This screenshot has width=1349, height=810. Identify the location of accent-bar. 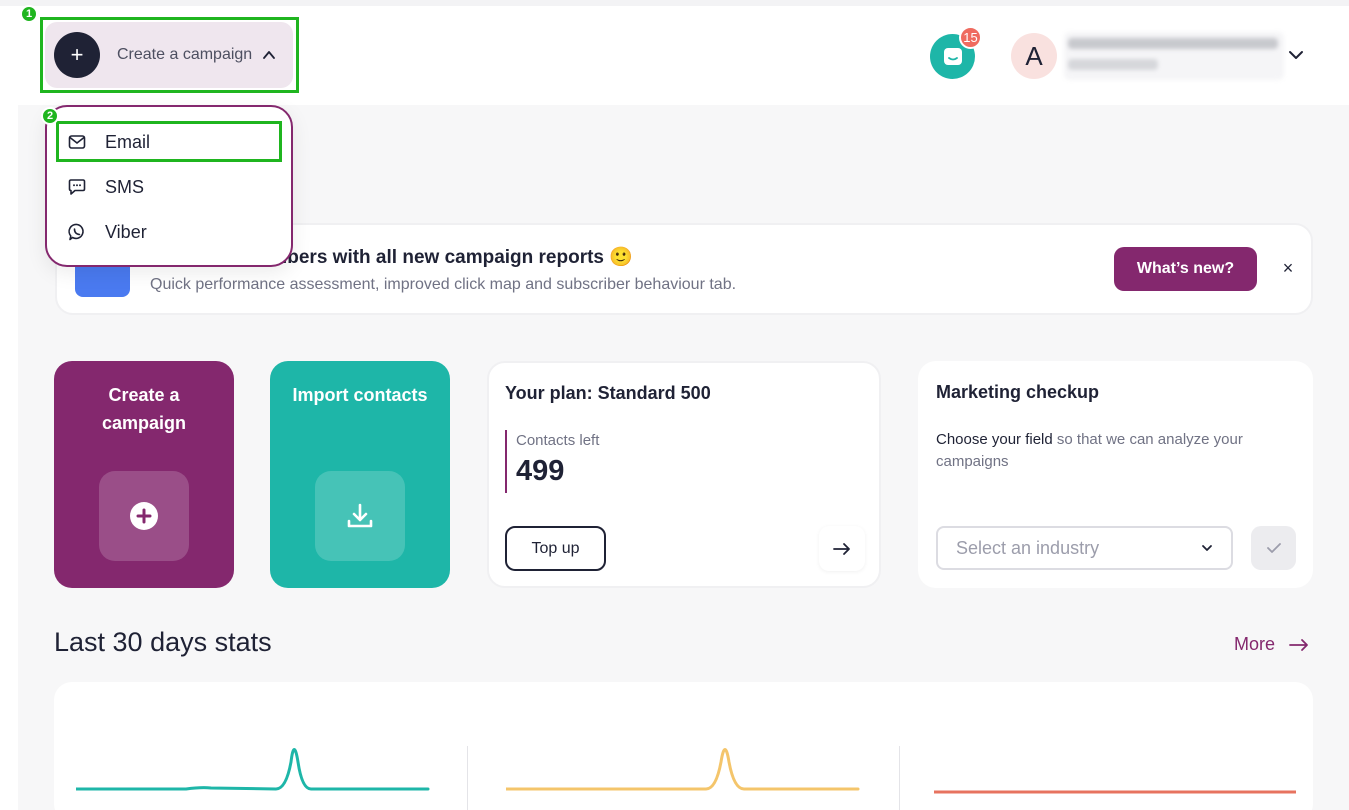
(506, 461).